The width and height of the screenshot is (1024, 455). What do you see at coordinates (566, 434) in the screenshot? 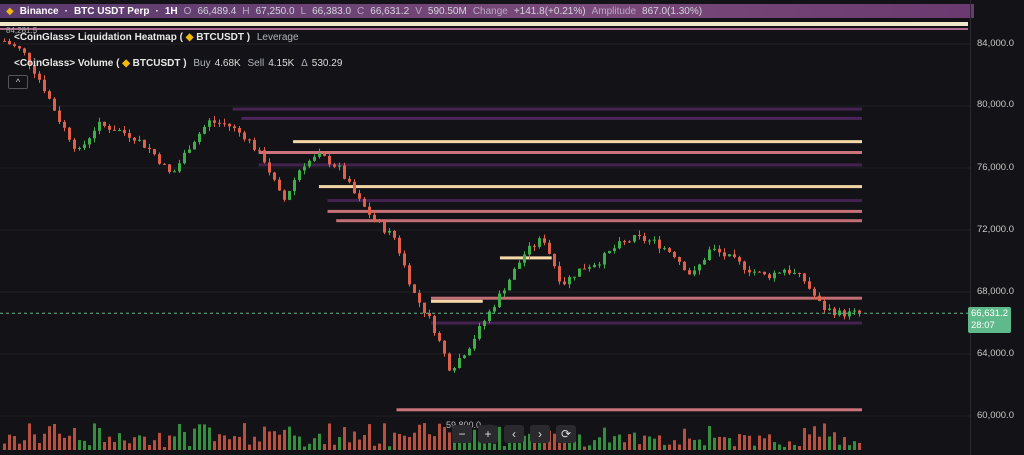
I see `reset-chart-button: ⟳` at bounding box center [566, 434].